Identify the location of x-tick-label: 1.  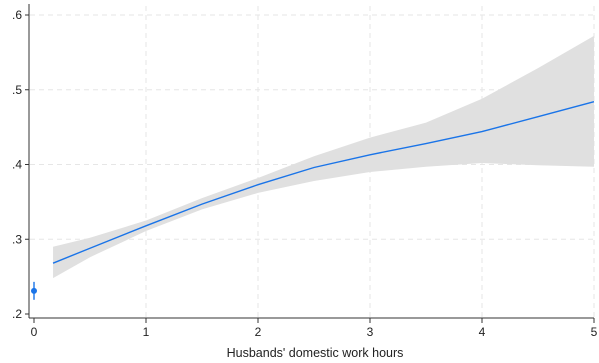
(146, 332).